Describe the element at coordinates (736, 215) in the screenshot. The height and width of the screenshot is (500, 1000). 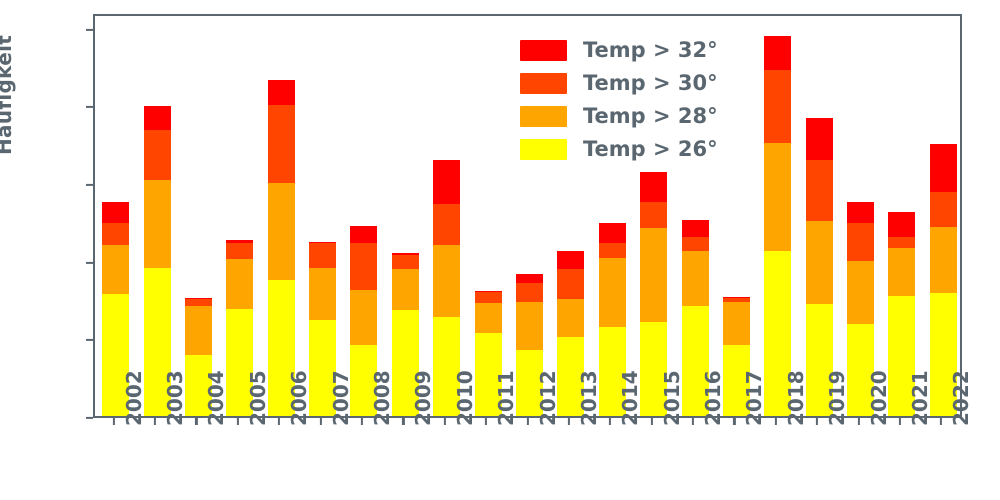
I see `bar-2017` at that location.